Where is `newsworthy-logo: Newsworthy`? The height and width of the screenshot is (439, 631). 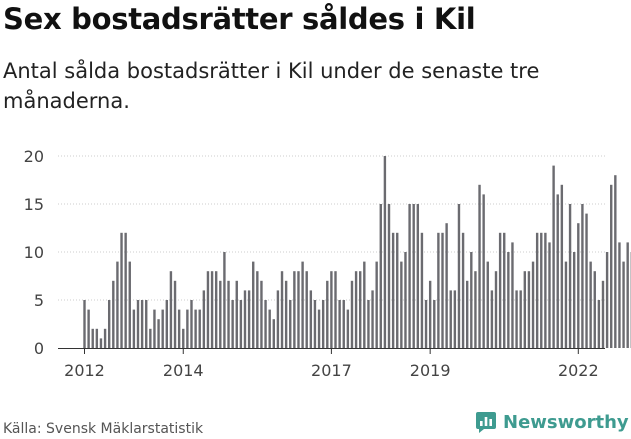
newsworthy-logo: Newsworthy is located at coordinates (552, 422).